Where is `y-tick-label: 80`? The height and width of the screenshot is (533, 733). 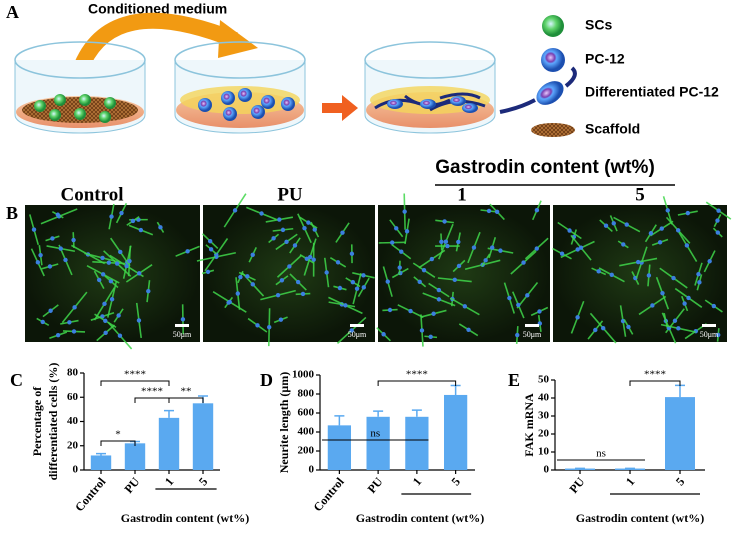
y-tick-label: 80 is located at coordinates (73, 373).